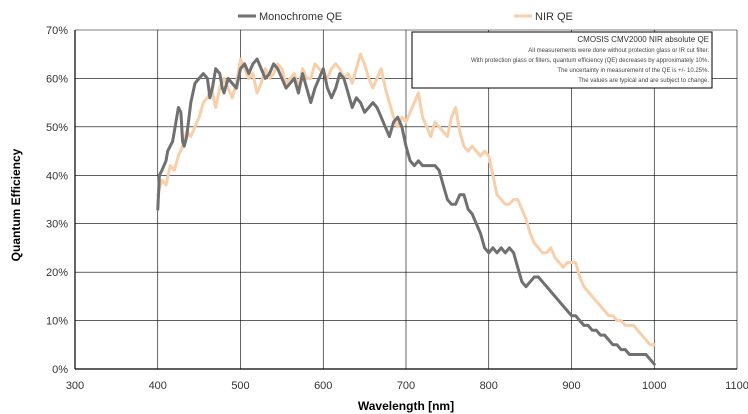  What do you see at coordinates (406, 386) in the screenshot?
I see `x-tick-label: 700` at bounding box center [406, 386].